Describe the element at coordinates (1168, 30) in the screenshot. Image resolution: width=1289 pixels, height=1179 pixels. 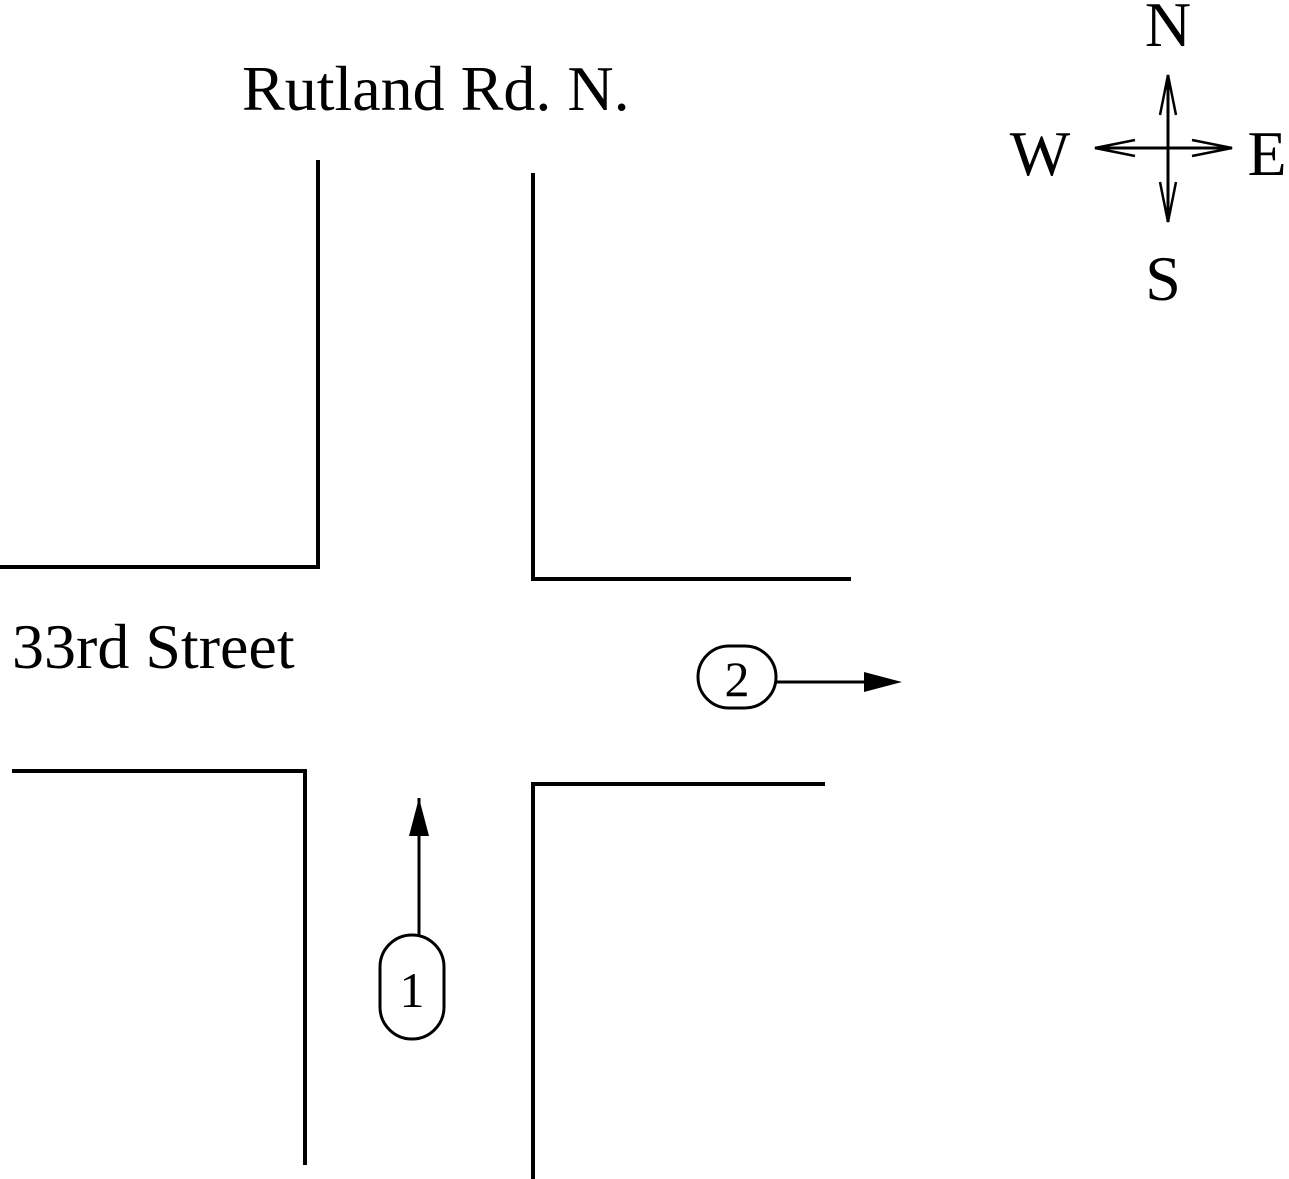
I see `compass-north-label: N` at that location.